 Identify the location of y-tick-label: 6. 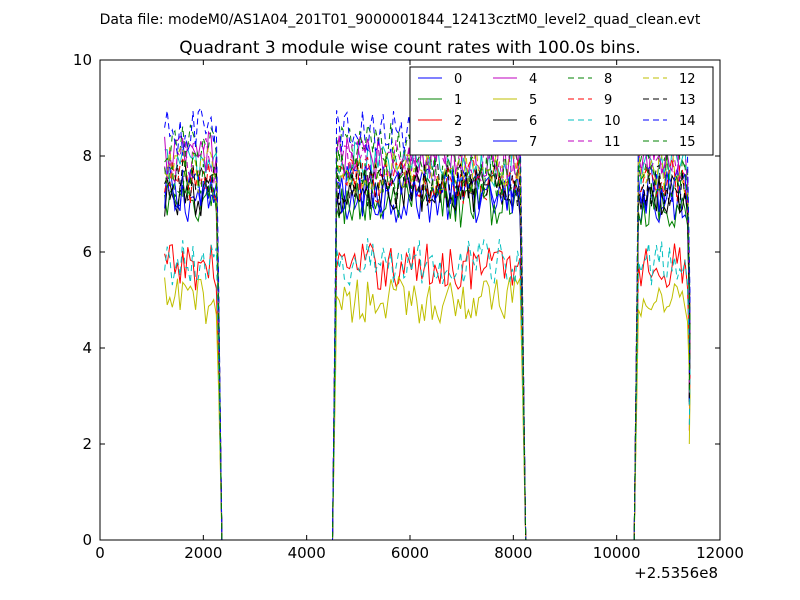
(87, 252).